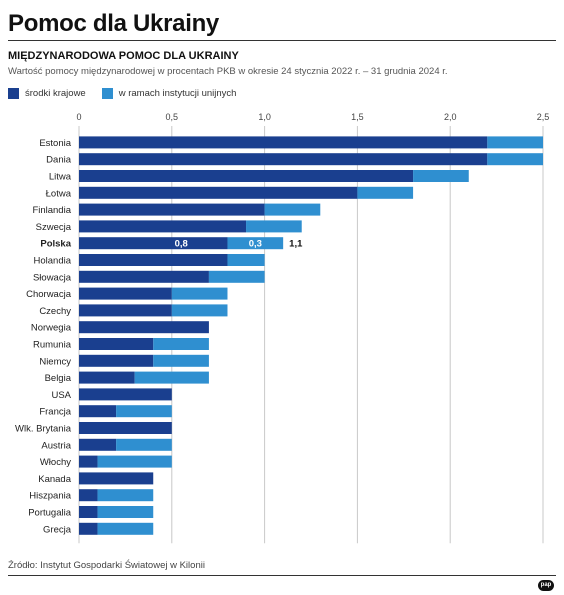  I want to click on category-label: Estonia, so click(55, 143).